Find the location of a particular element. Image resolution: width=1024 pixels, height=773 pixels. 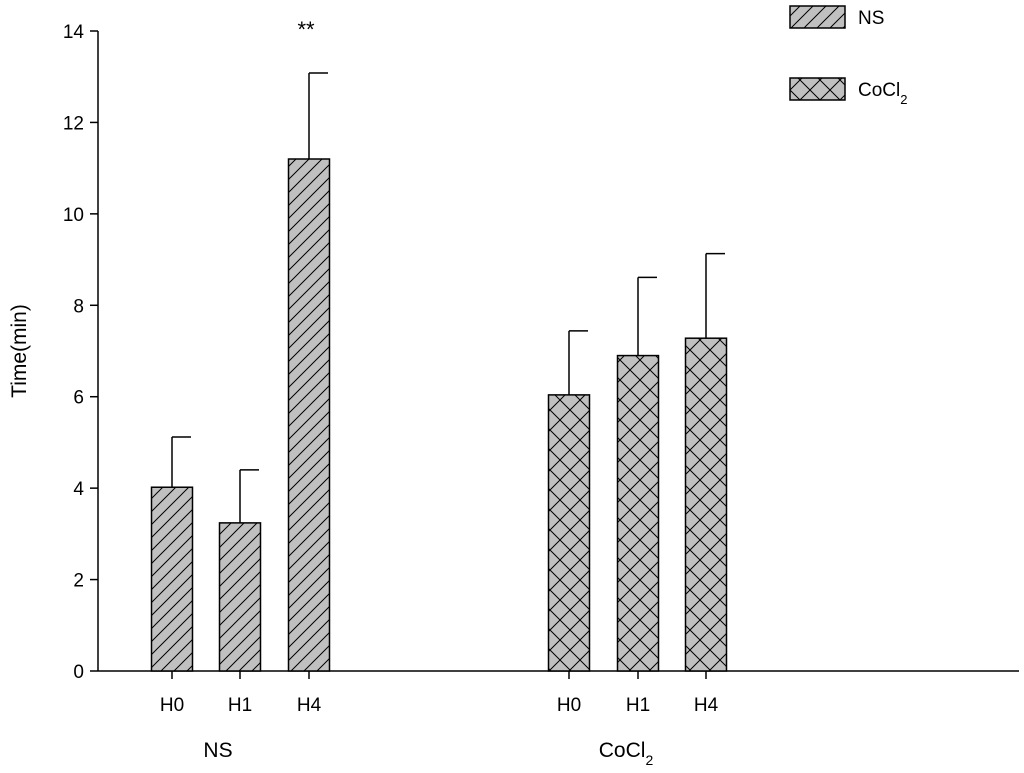

y-tick-label: 14 is located at coordinates (74, 32).